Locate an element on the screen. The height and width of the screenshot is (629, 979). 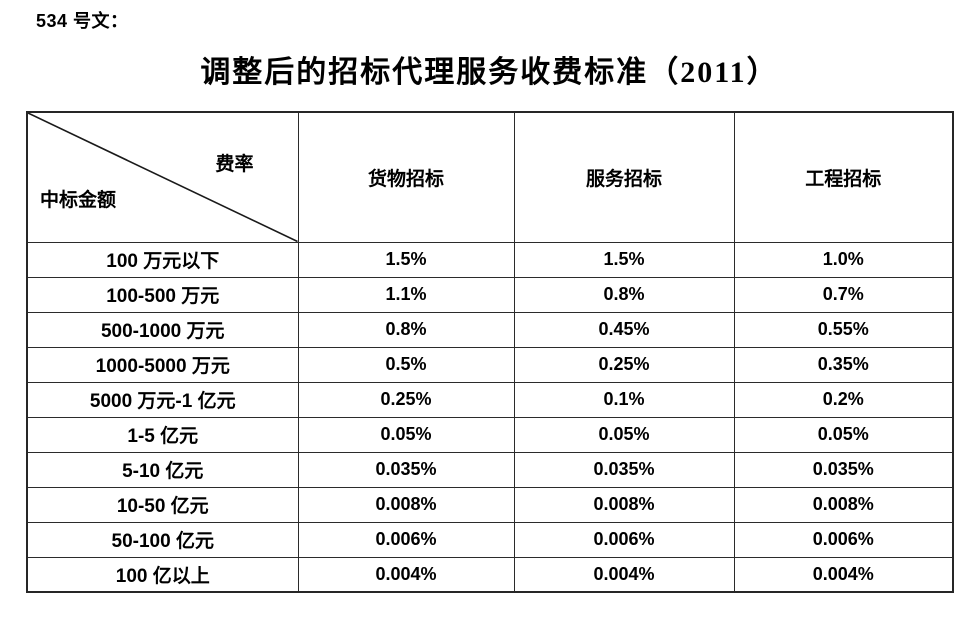
table-row: 500-1000 万元 0.8% 0.45% 0.55% is located at coordinates (490, 329).